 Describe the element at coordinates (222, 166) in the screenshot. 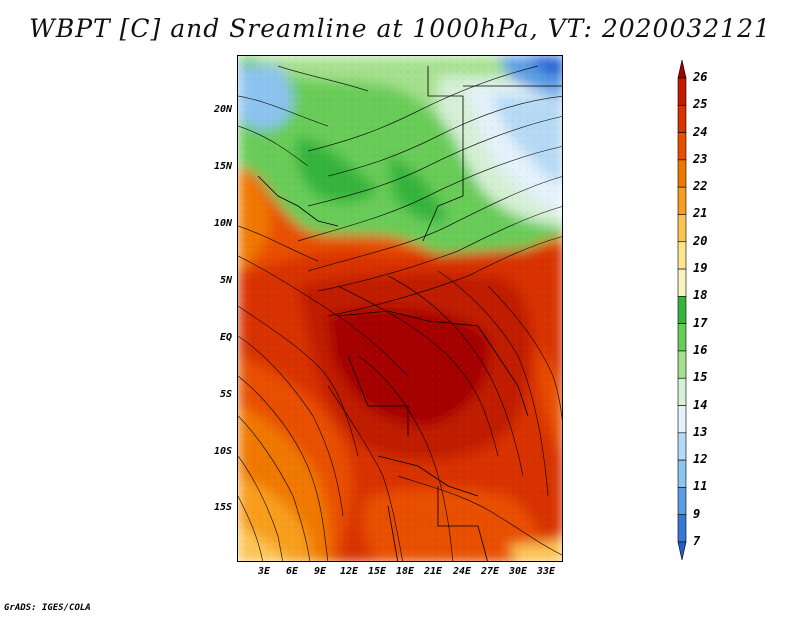

I see `lat-label-15n: 15N` at that location.